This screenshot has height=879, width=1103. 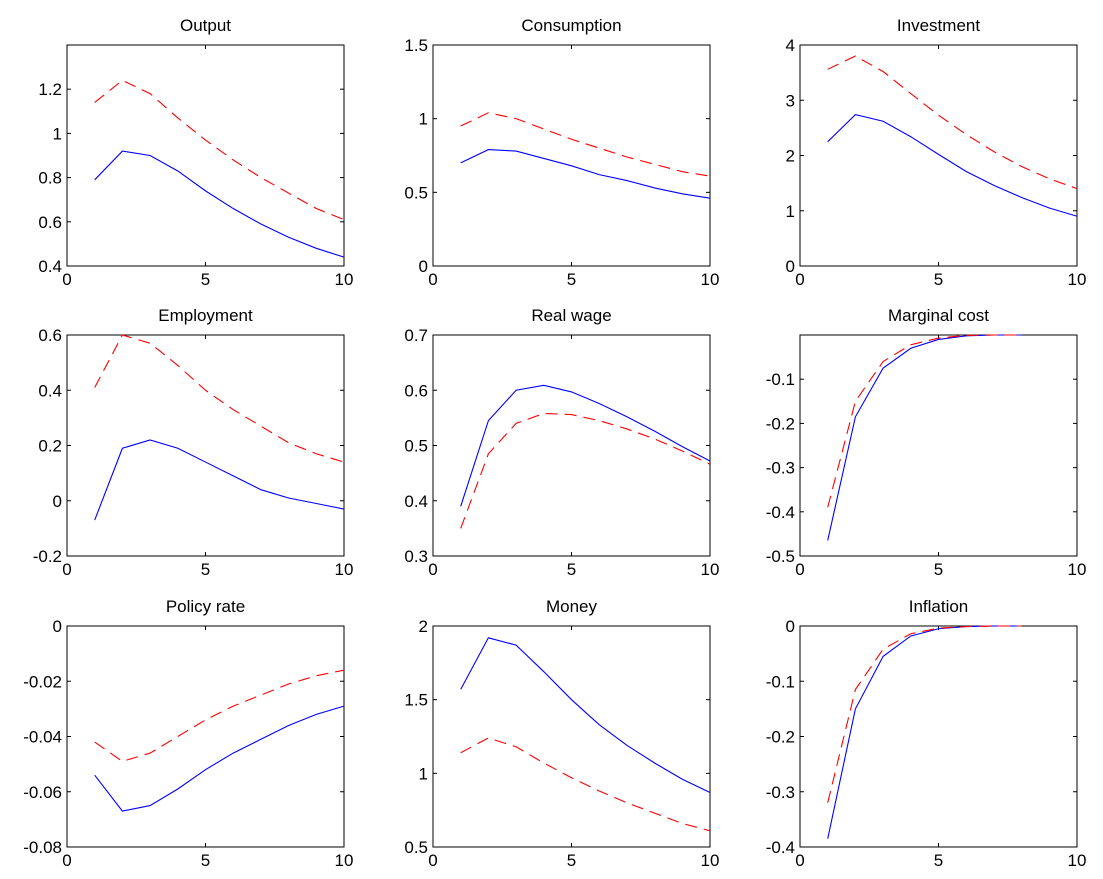 I want to click on y-tick-label: 1.2, so click(x=50, y=89).